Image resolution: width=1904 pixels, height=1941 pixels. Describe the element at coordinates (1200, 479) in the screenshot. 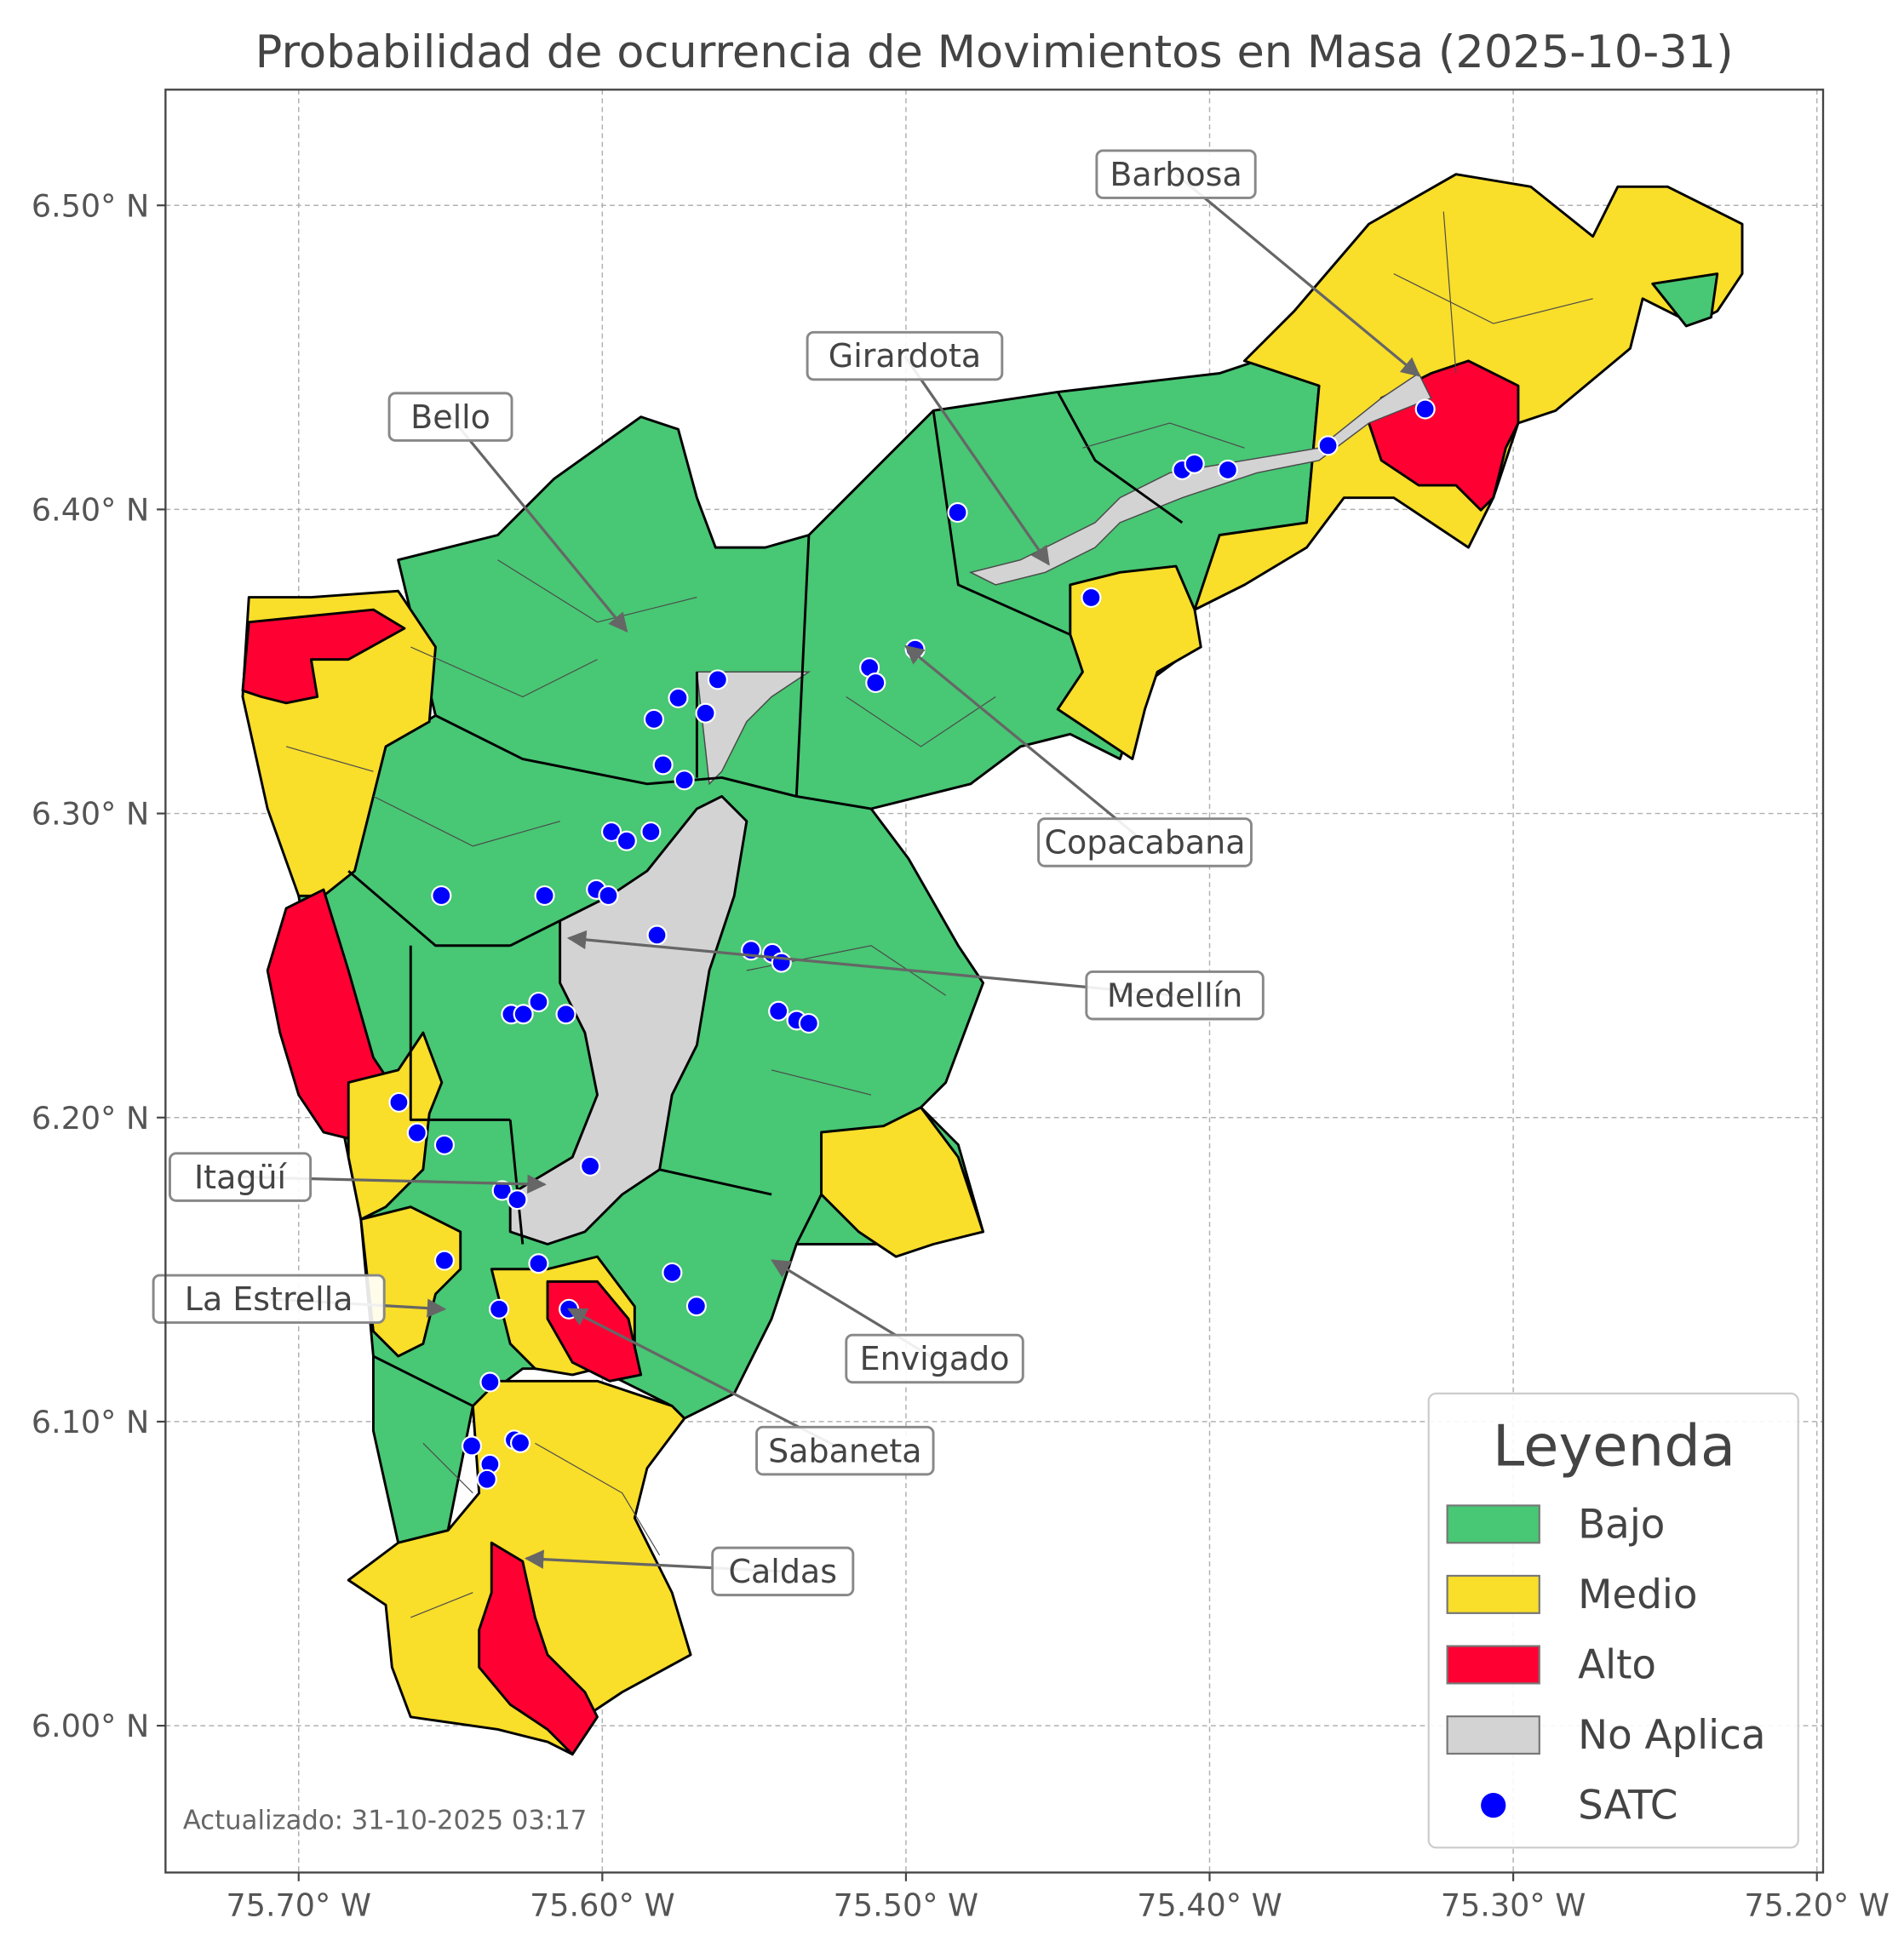

I see `region-no-aplica-valley` at that location.